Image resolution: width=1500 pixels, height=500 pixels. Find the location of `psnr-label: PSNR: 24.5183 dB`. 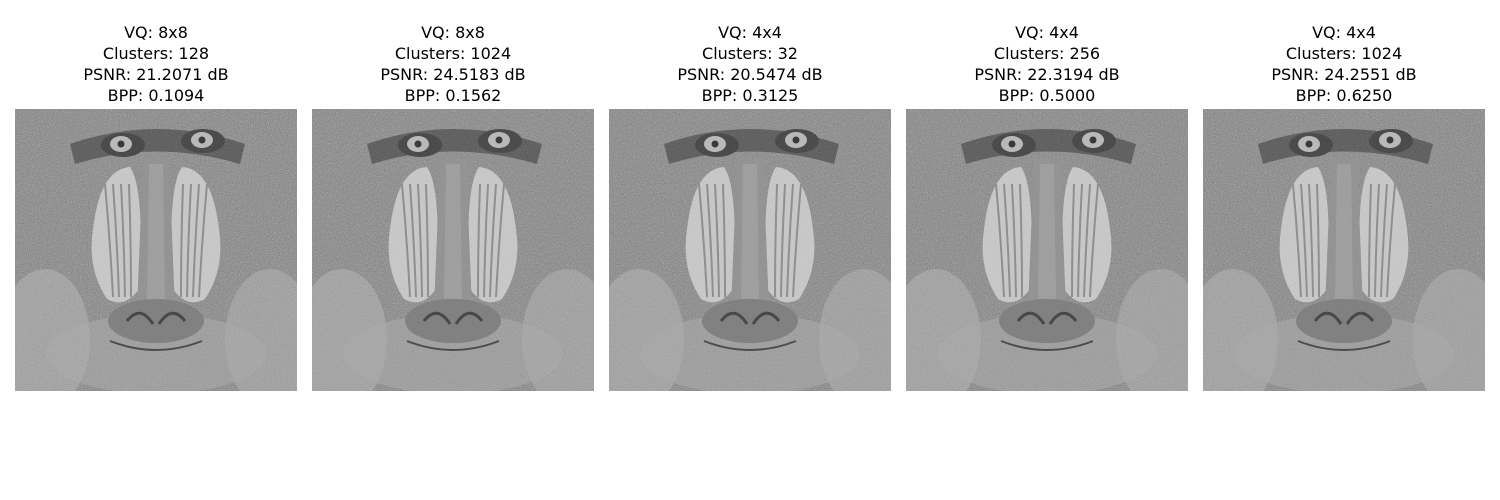

psnr-label: PSNR: 24.5183 dB is located at coordinates (453, 74).